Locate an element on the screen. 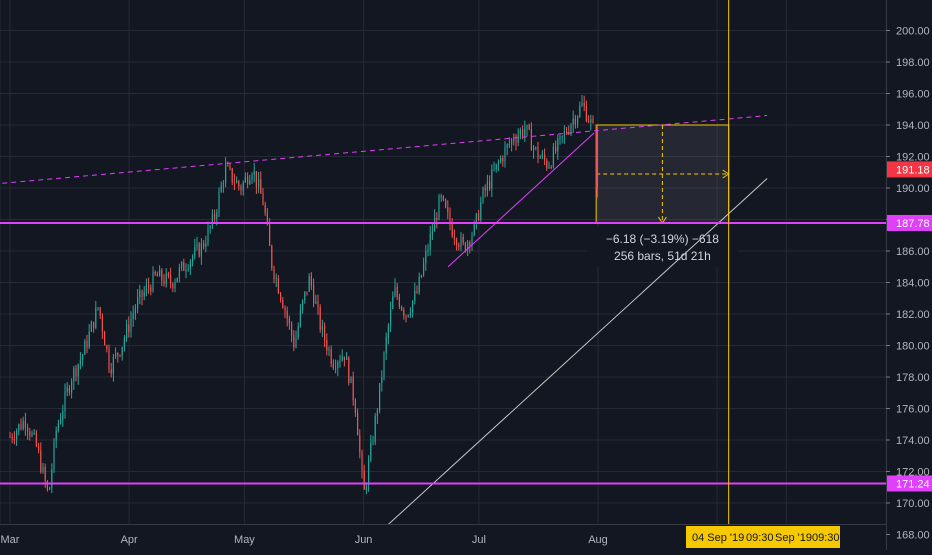  current-price-tag is located at coordinates (909, 169).